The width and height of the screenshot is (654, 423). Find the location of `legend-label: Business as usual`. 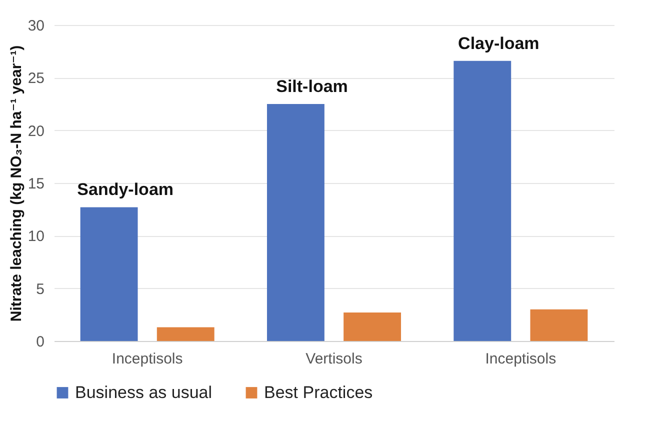

legend-label: Business as usual is located at coordinates (143, 392).